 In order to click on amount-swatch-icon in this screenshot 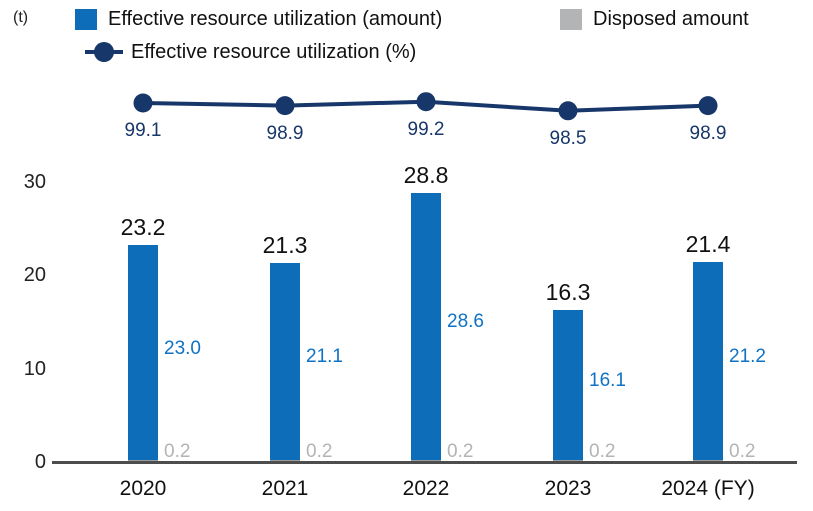, I will do `click(86, 19)`.